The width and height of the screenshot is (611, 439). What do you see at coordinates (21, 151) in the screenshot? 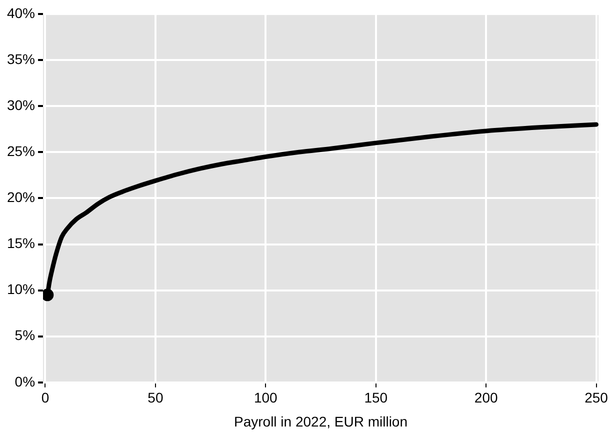
I see `y-tick-label: 25%` at bounding box center [21, 151].